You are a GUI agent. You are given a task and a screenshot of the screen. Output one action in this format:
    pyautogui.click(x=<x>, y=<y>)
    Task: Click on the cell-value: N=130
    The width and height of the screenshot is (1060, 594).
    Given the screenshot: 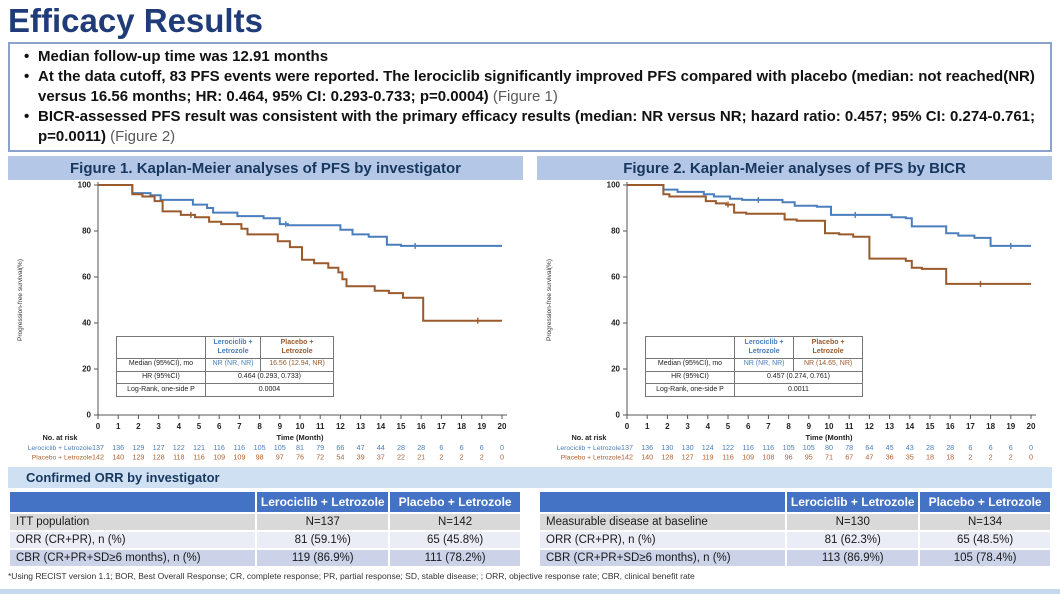 What is the action you would take?
    pyautogui.click(x=853, y=522)
    